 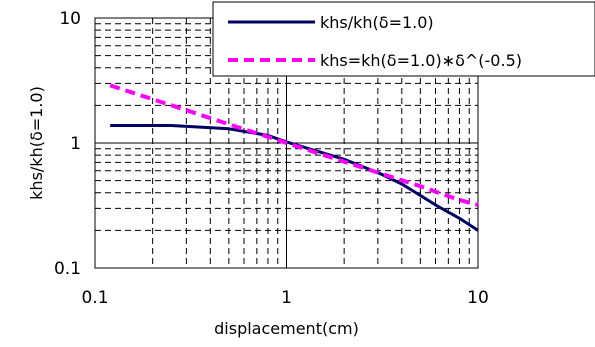 I want to click on legend: khs/kh(δ=1.0) khs=kh(δ=1.0)∗δ^(-0.5), so click(x=403, y=39).